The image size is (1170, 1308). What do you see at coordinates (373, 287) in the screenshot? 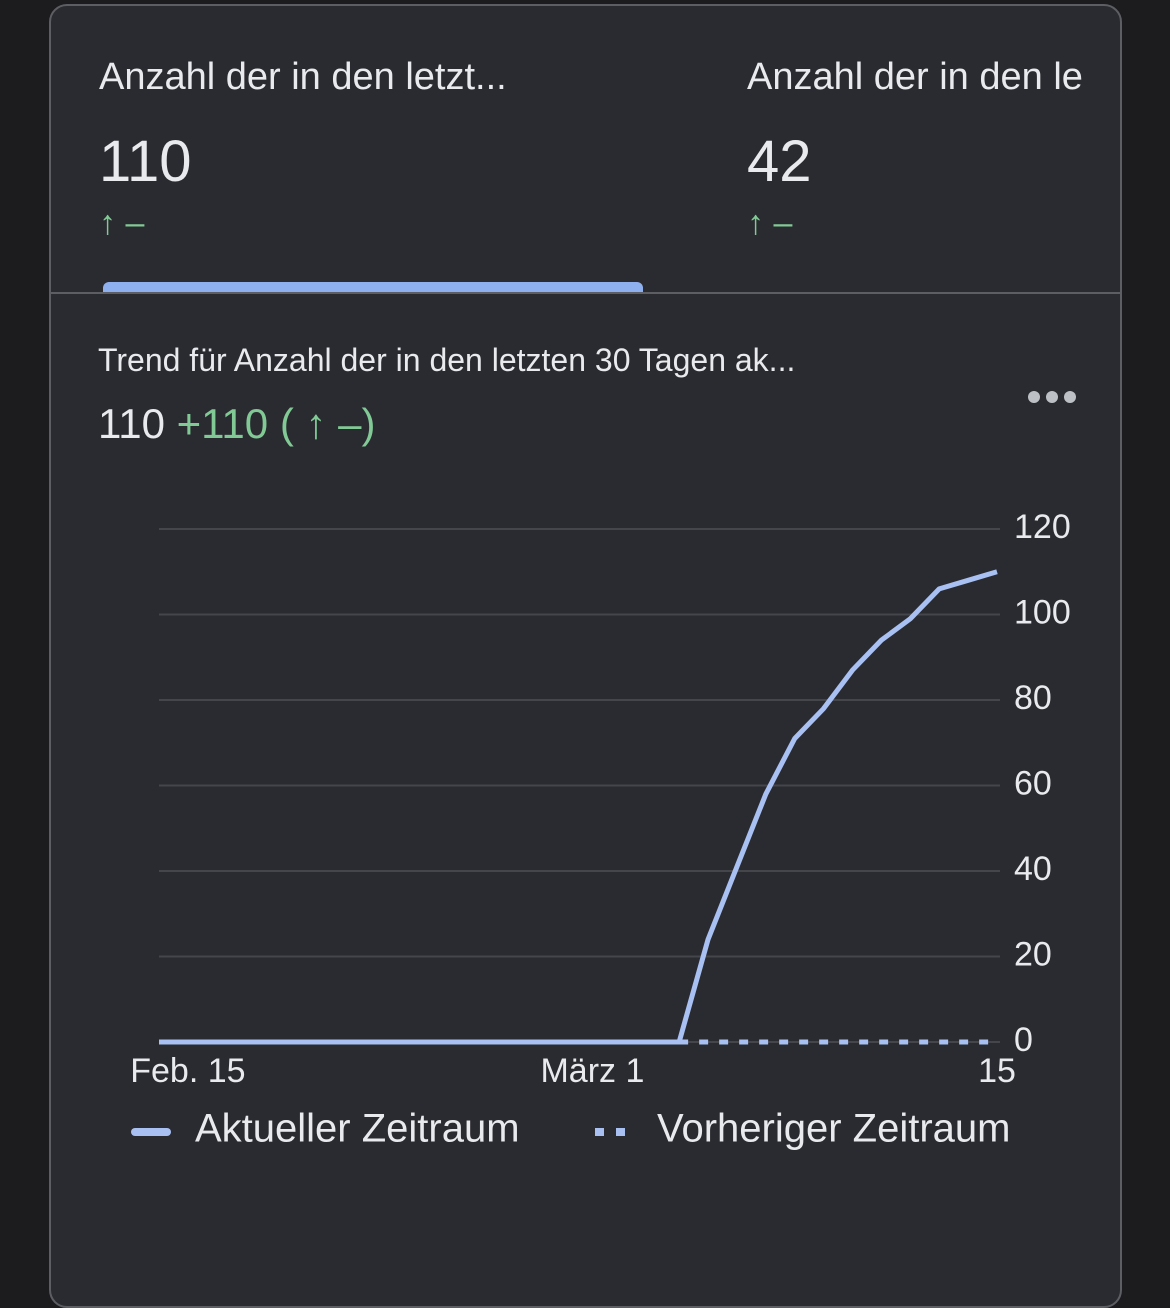
I see `tab-indicator` at bounding box center [373, 287].